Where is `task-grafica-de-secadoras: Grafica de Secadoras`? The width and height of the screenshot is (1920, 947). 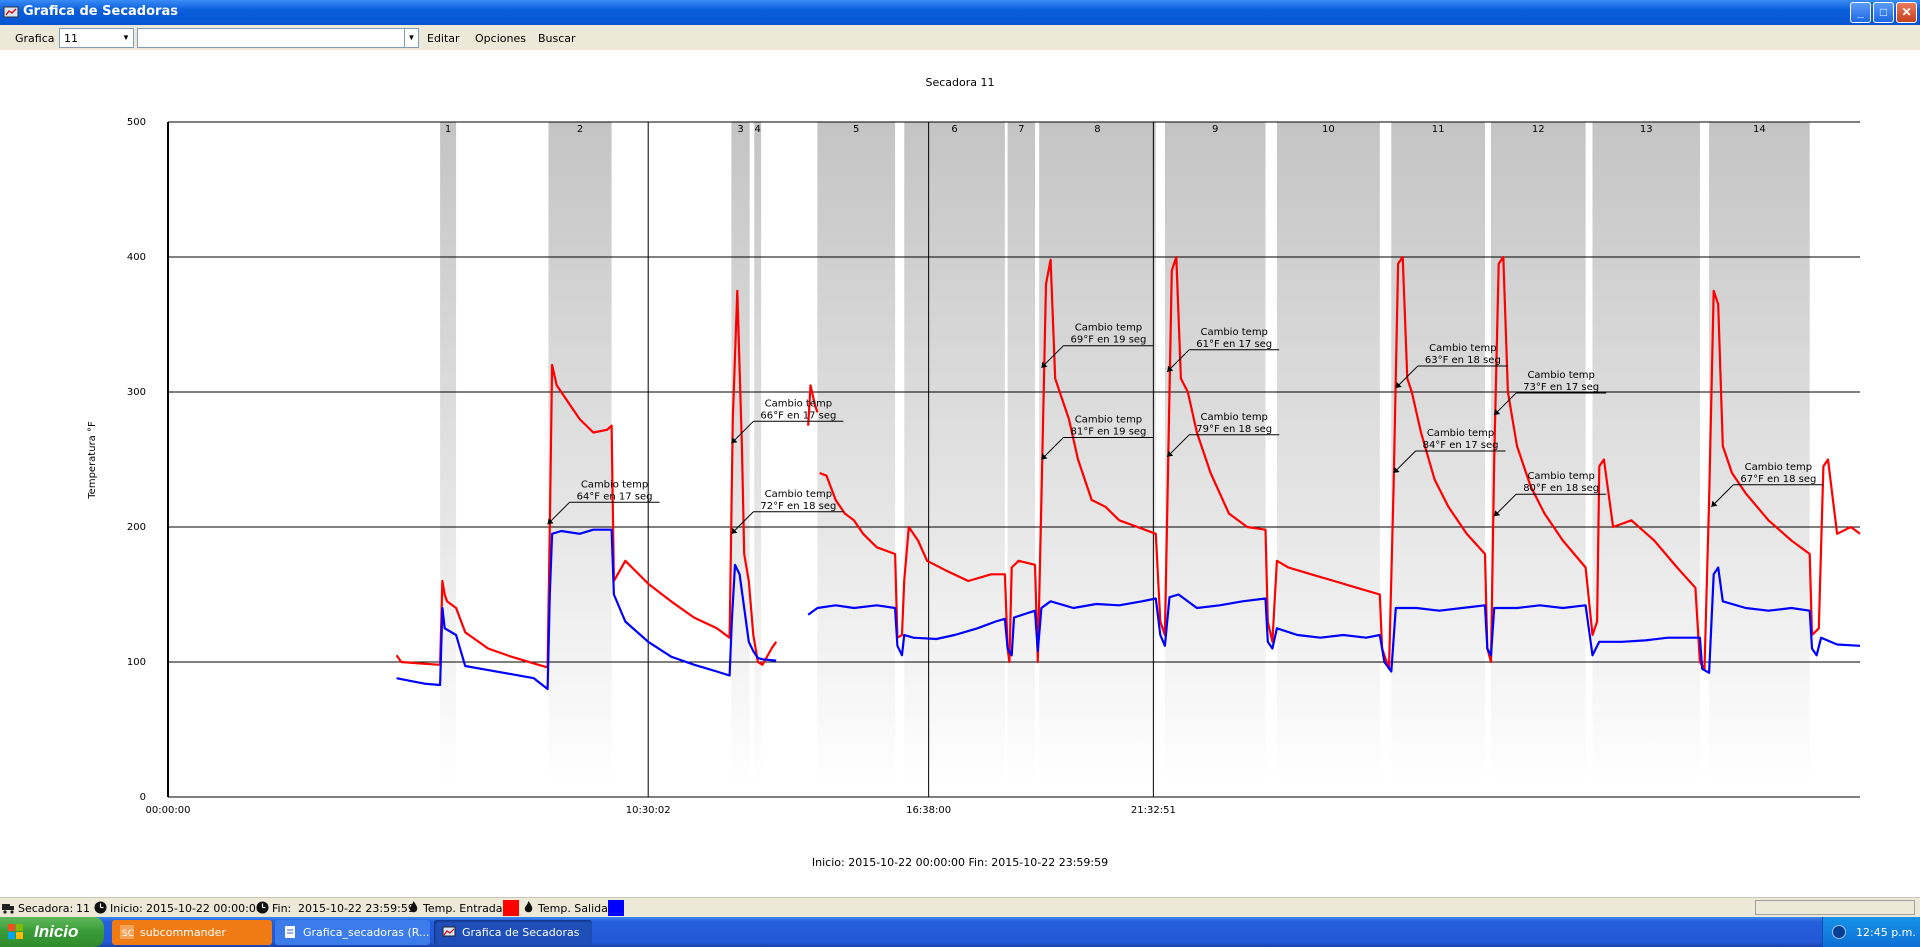 task-grafica-de-secadoras: Grafica de Secadoras is located at coordinates (513, 932).